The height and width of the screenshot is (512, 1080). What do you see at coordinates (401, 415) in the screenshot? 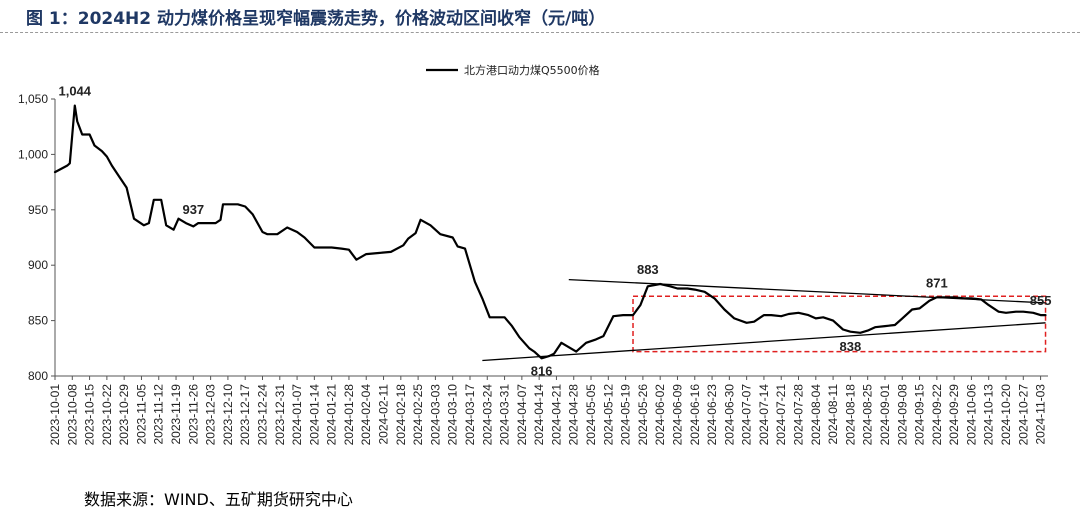
I see `x-tick-label: 2024-02-18` at bounding box center [401, 415].